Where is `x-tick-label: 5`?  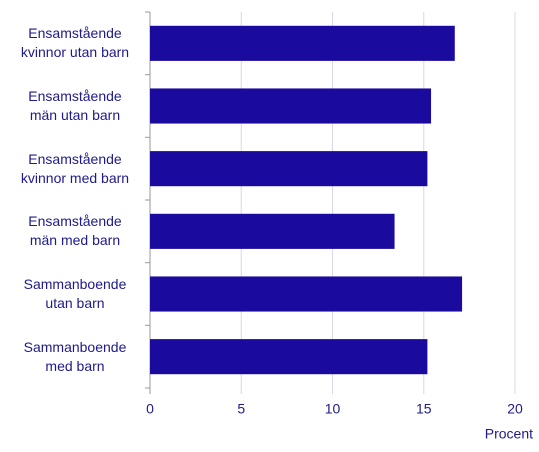
x-tick-label: 5 is located at coordinates (241, 409).